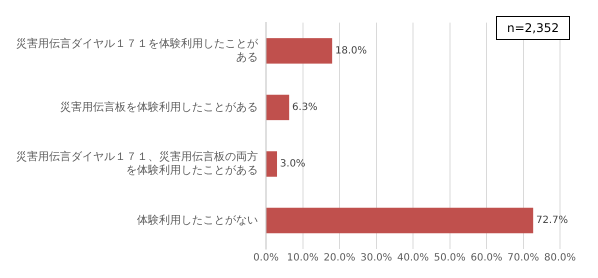  I want to click on x-tick-label: 40.0%, so click(413, 258).